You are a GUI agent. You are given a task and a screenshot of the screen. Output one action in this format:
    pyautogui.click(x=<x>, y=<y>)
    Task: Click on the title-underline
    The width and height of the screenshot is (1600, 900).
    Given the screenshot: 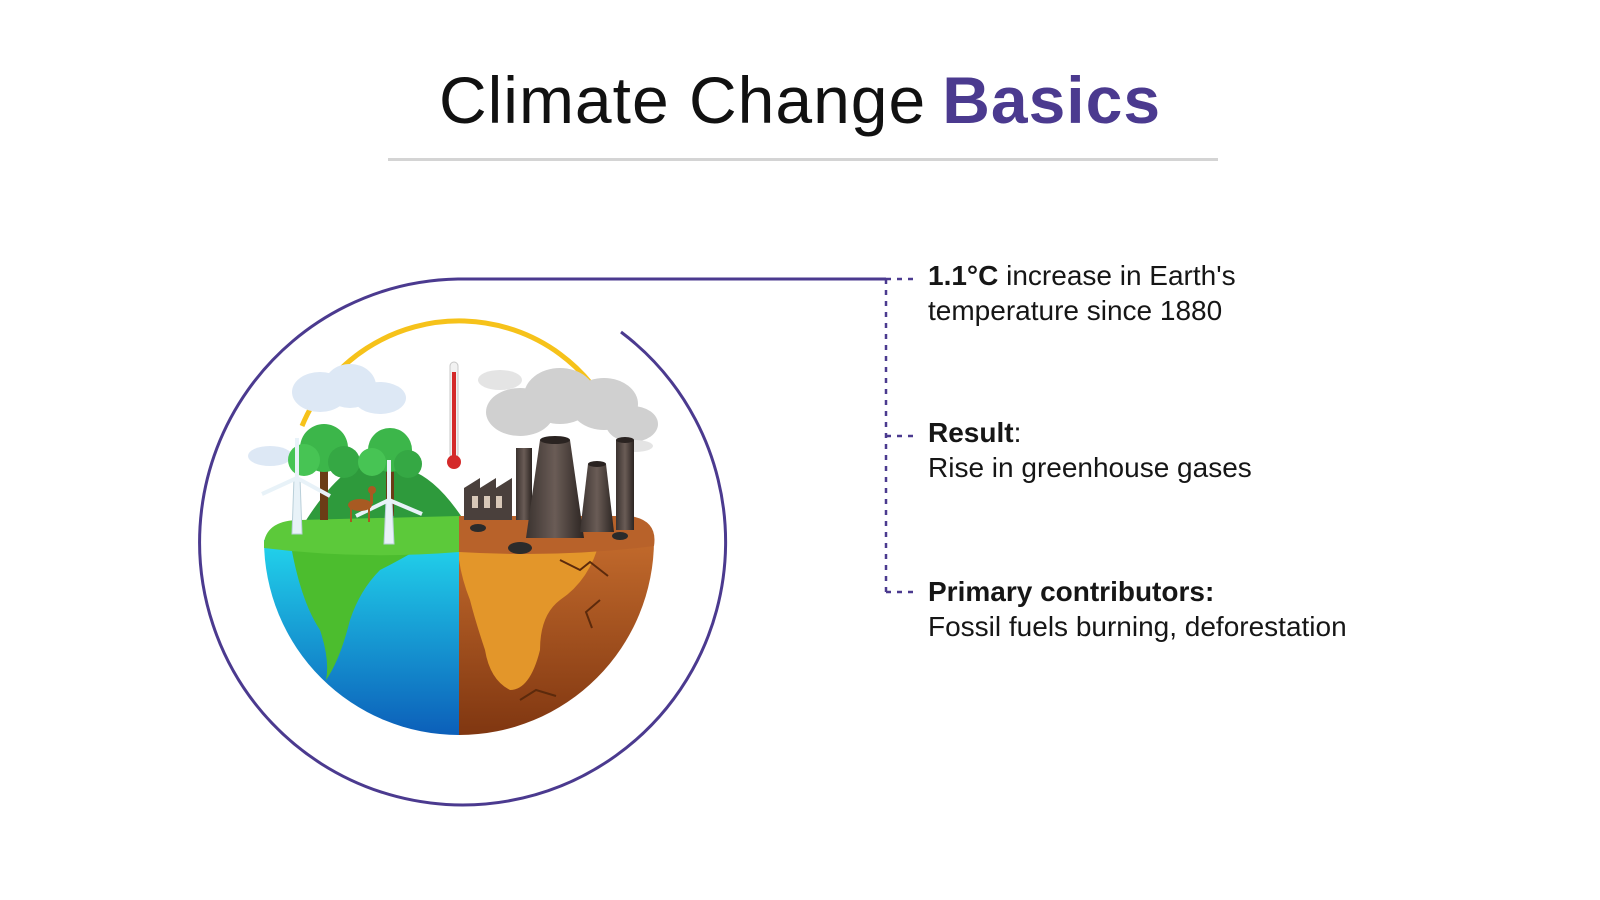 What is the action you would take?
    pyautogui.click(x=803, y=159)
    